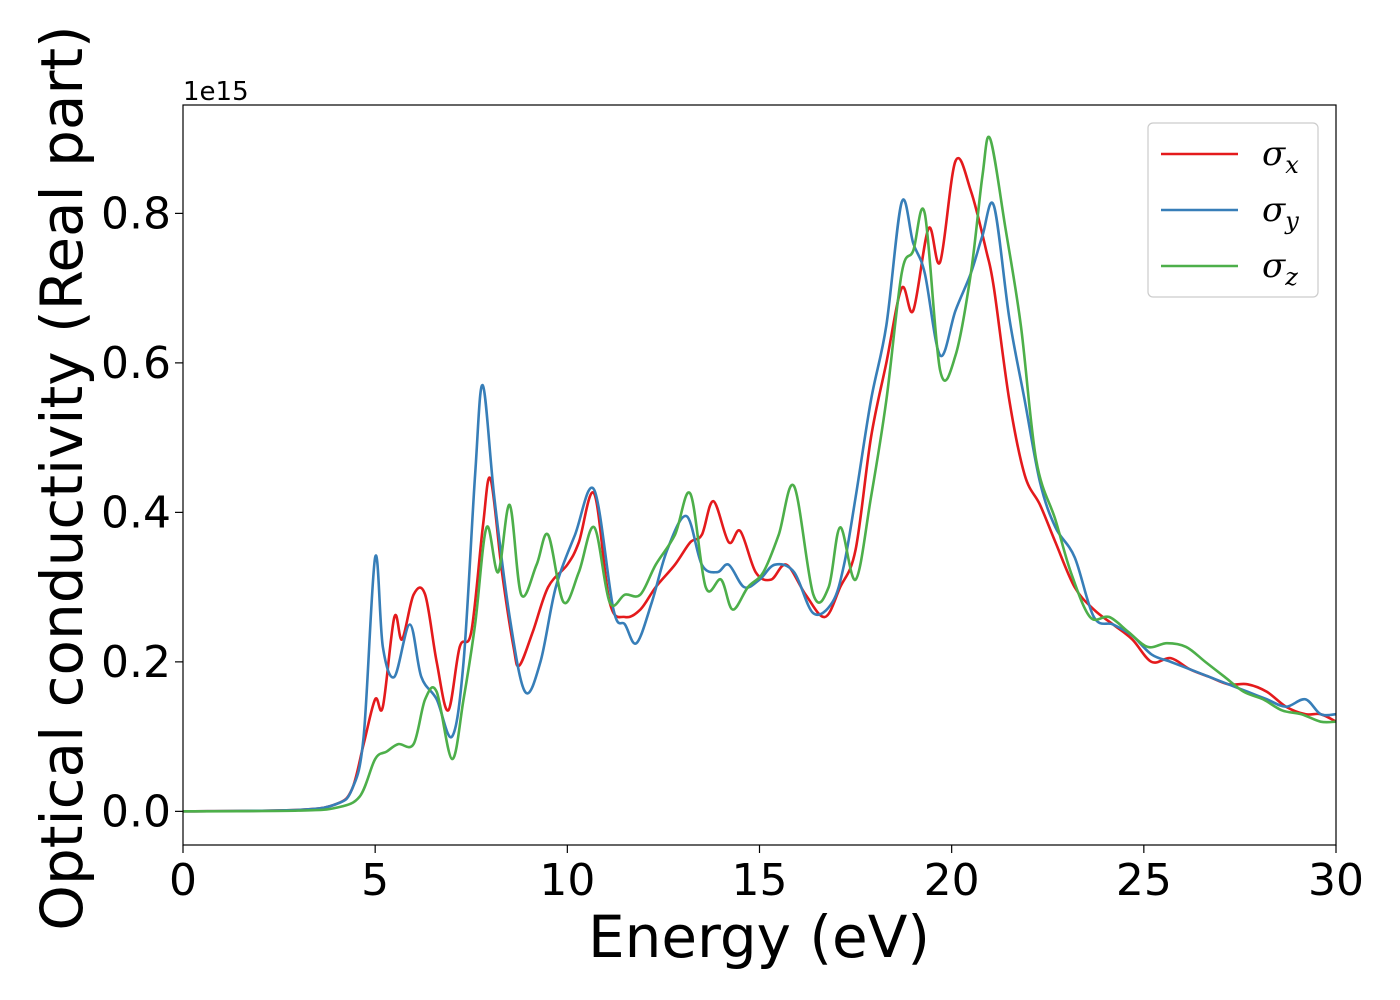 The width and height of the screenshot is (1400, 1000). What do you see at coordinates (136, 662) in the screenshot?
I see `y-tick-label: 0.2` at bounding box center [136, 662].